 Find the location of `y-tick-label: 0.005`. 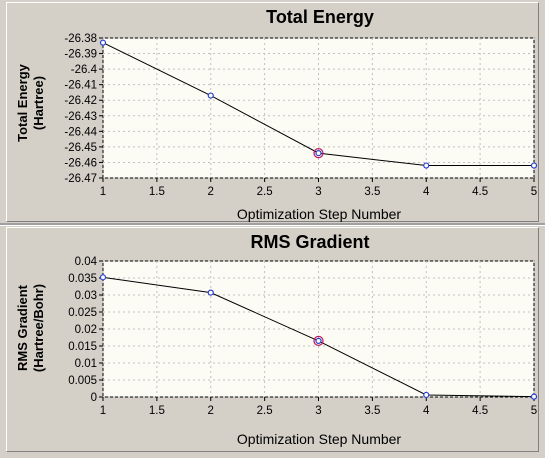

y-tick-label: 0.005 is located at coordinates (82, 381).